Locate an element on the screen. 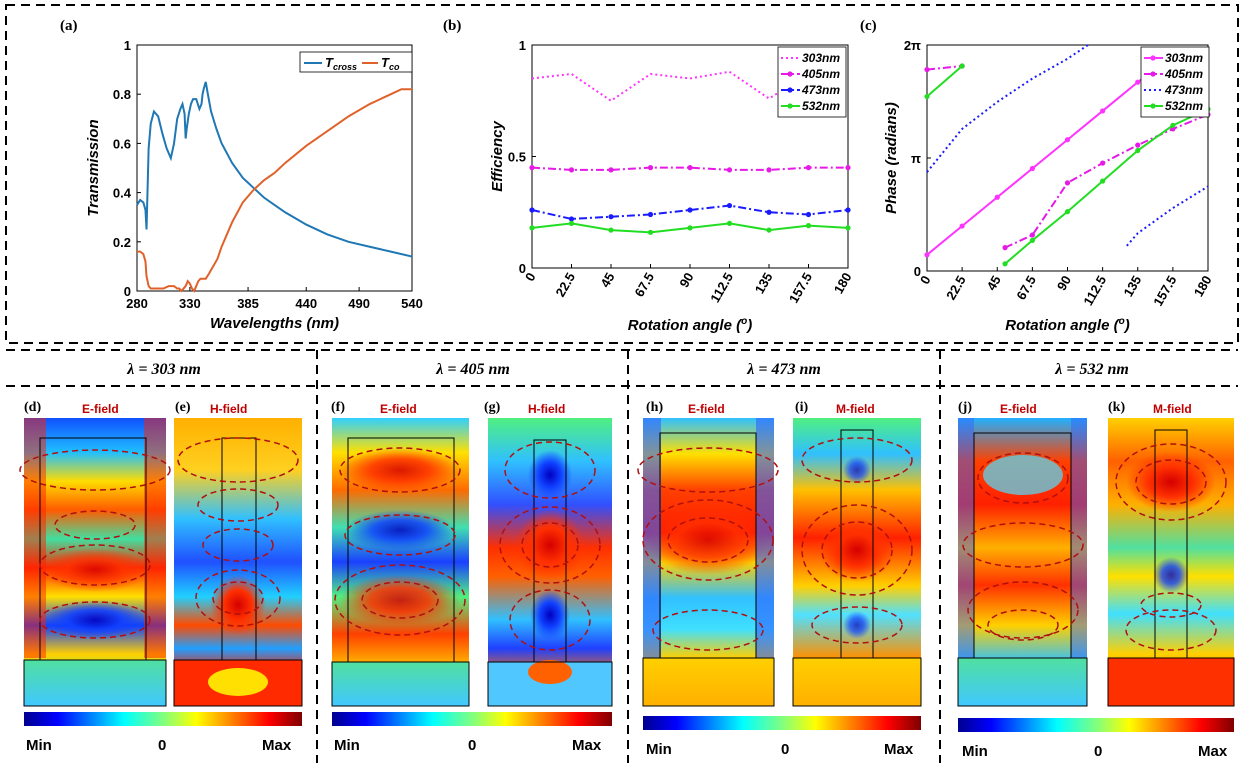 The height and width of the screenshot is (768, 1244). legend-marker-303nm is located at coordinates (1153, 58).